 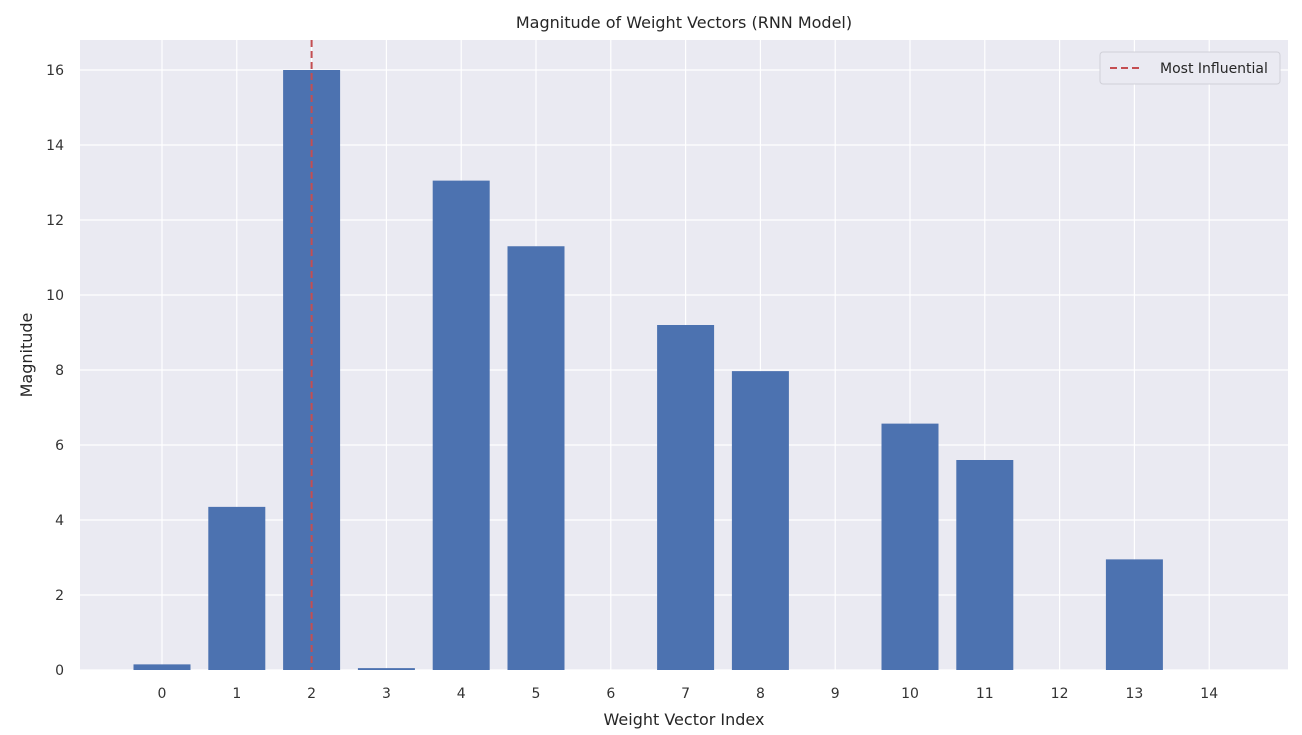 I want to click on x-tick-label: 8, so click(x=760, y=694).